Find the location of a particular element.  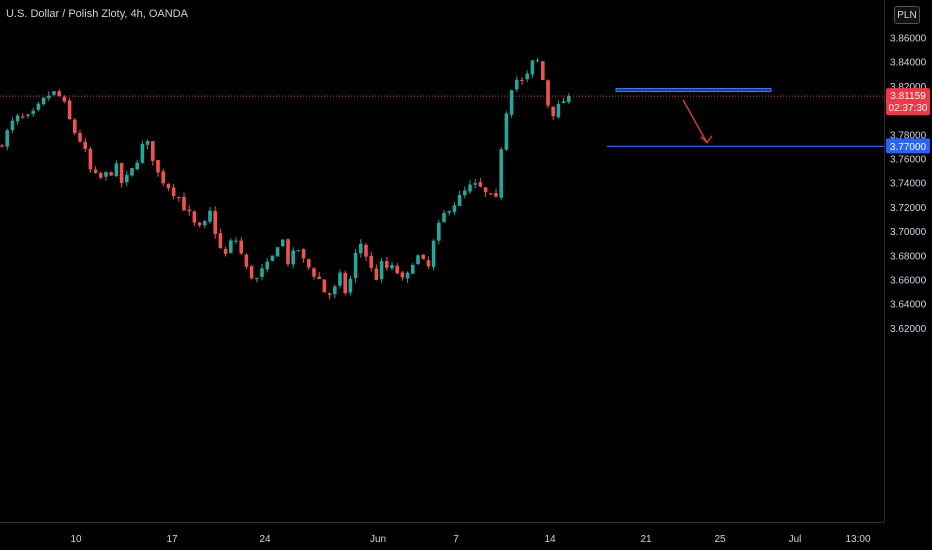

time-tick-label: 25 is located at coordinates (720, 539).